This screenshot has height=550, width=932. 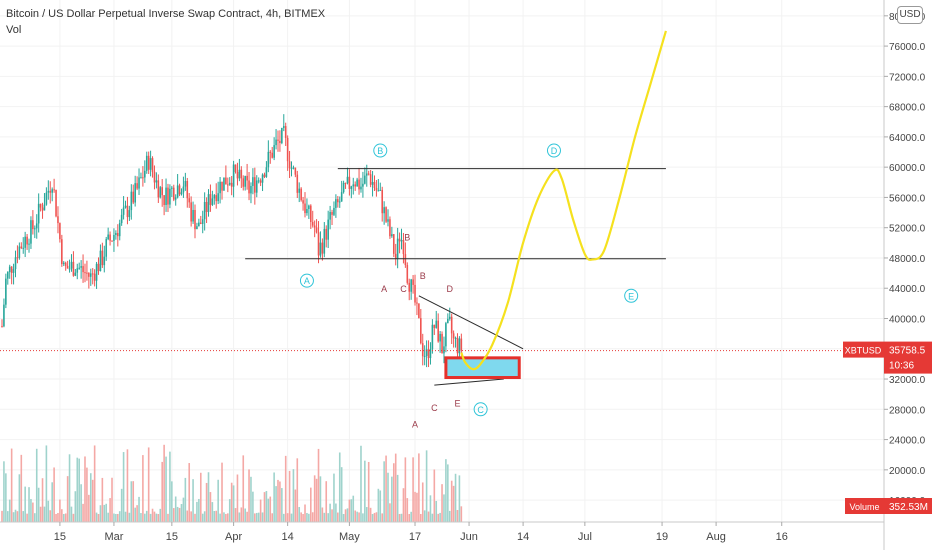 What do you see at coordinates (585, 537) in the screenshot?
I see `x-tick-label: Jul` at bounding box center [585, 537].